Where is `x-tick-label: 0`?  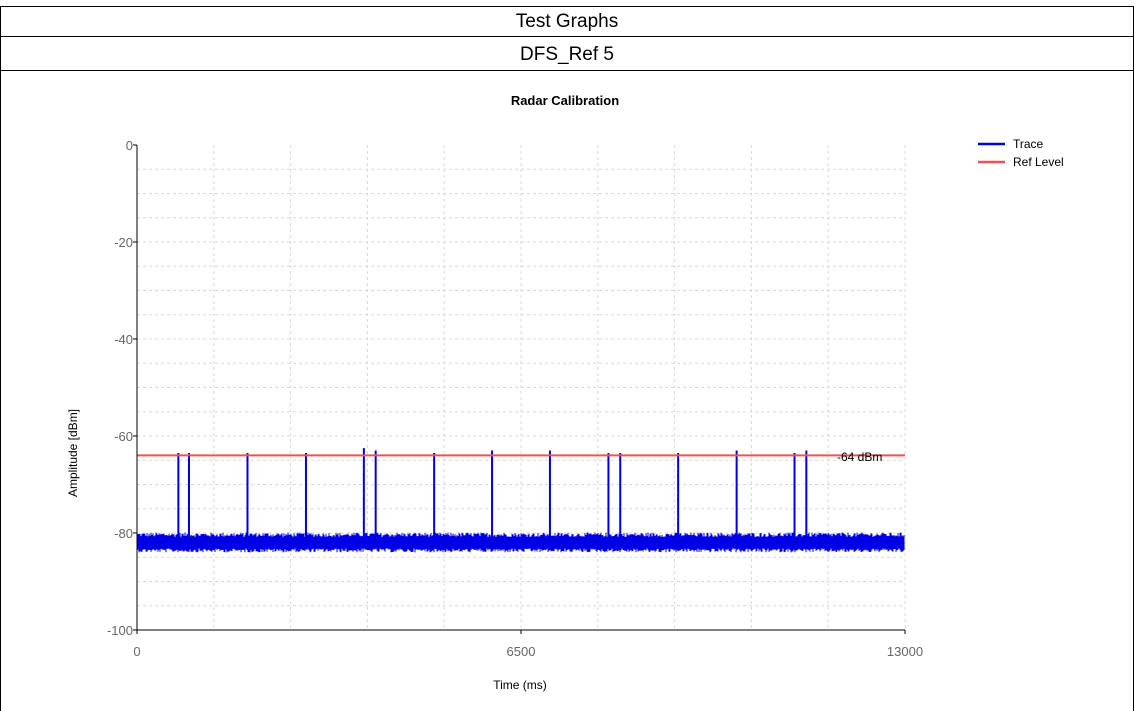
x-tick-label: 0 is located at coordinates (136, 651).